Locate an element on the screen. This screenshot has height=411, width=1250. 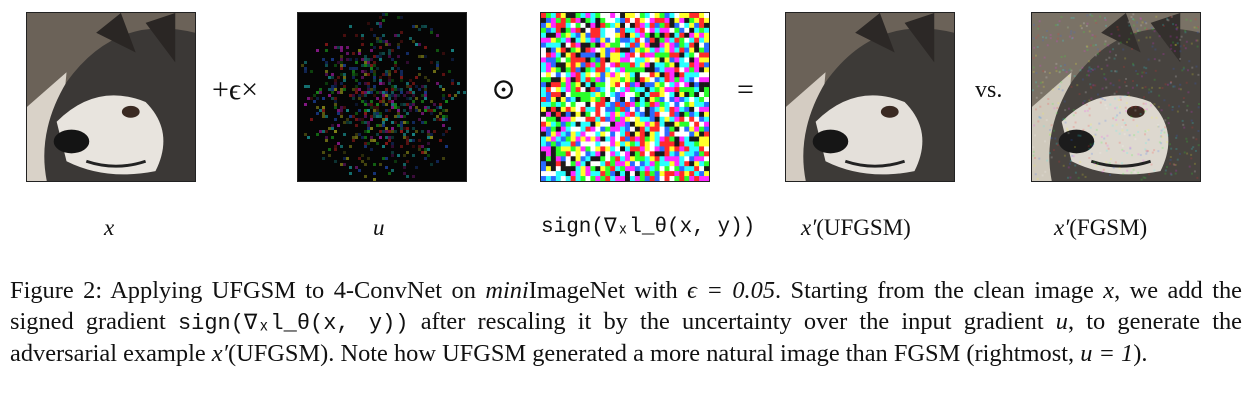
ufgsm-image is located at coordinates (870, 97).